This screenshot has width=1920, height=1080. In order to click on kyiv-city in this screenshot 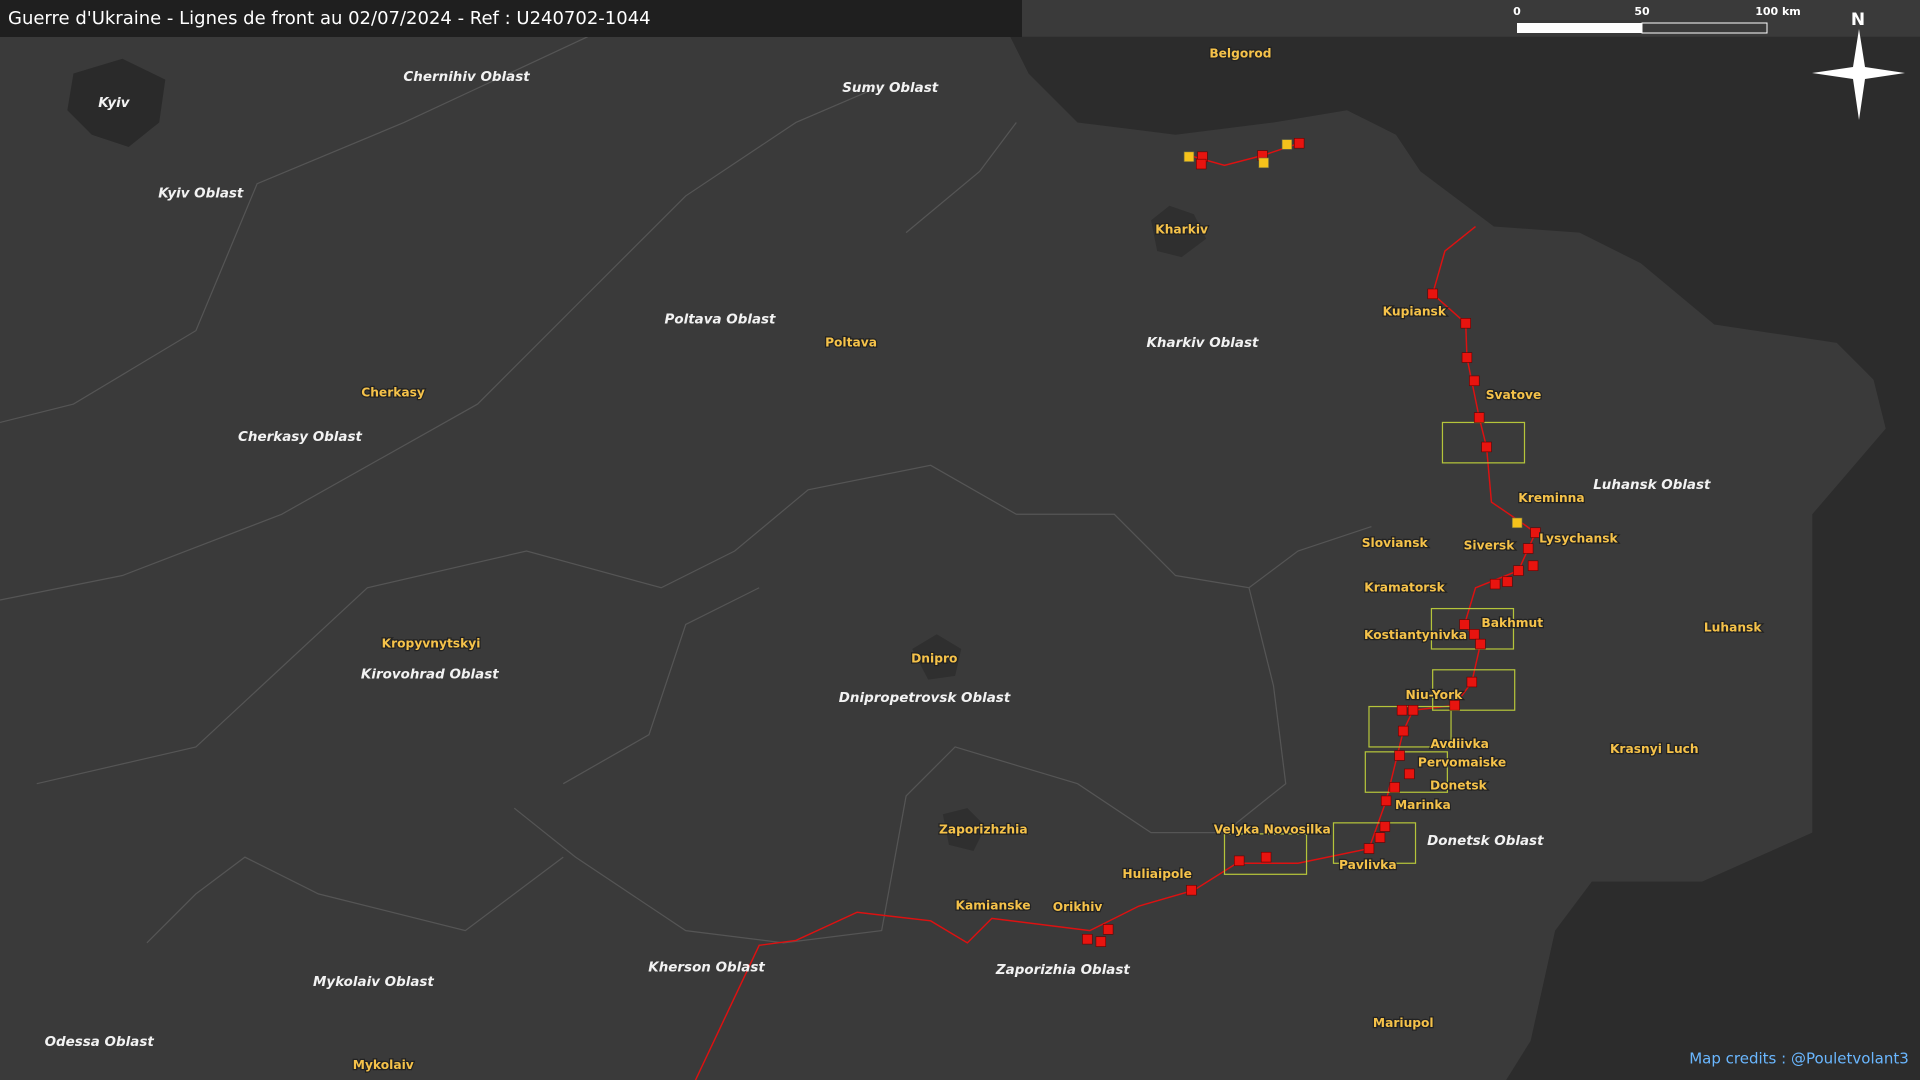, I will do `click(116, 102)`.